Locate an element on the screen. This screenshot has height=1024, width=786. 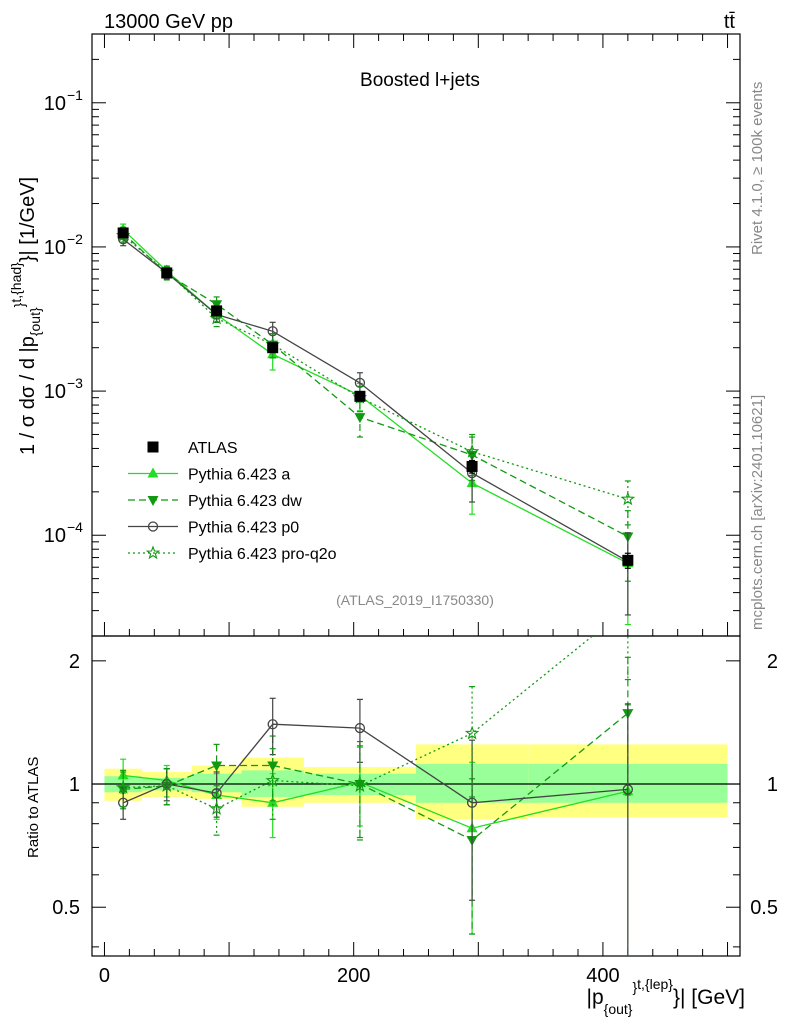
legend-label: Pythia 6.423 dw is located at coordinates (245, 501).